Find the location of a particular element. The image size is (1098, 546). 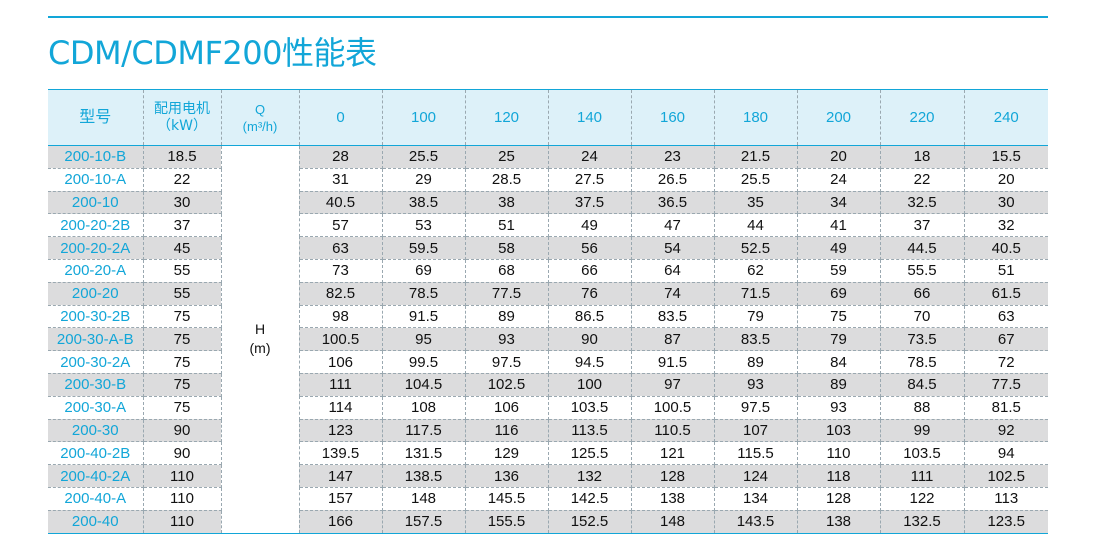

head-value-cell: 110 is located at coordinates (839, 453).